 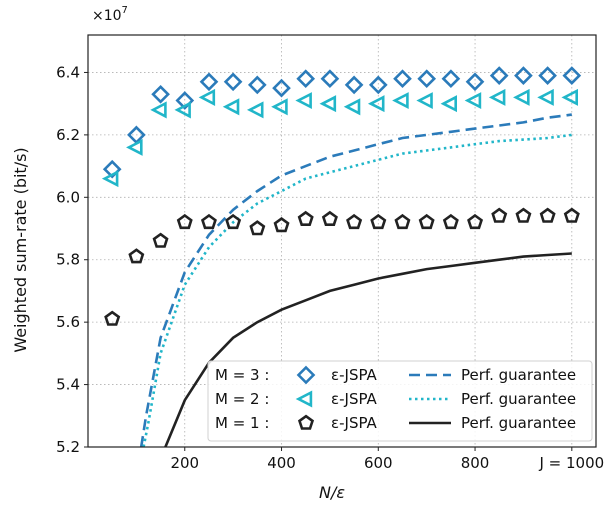 What do you see at coordinates (475, 463) in the screenshot?
I see `x-tick-label: 800` at bounding box center [475, 463].